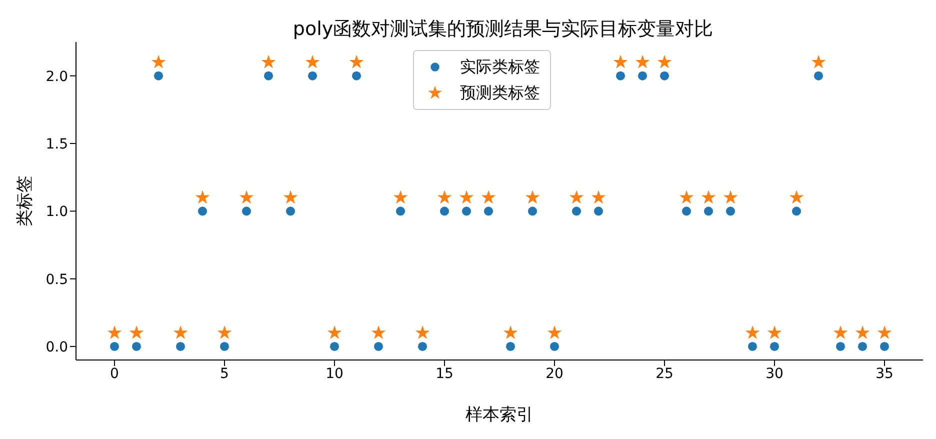 The width and height of the screenshot is (936, 439). I want to click on x-tick-label: 15, so click(445, 374).